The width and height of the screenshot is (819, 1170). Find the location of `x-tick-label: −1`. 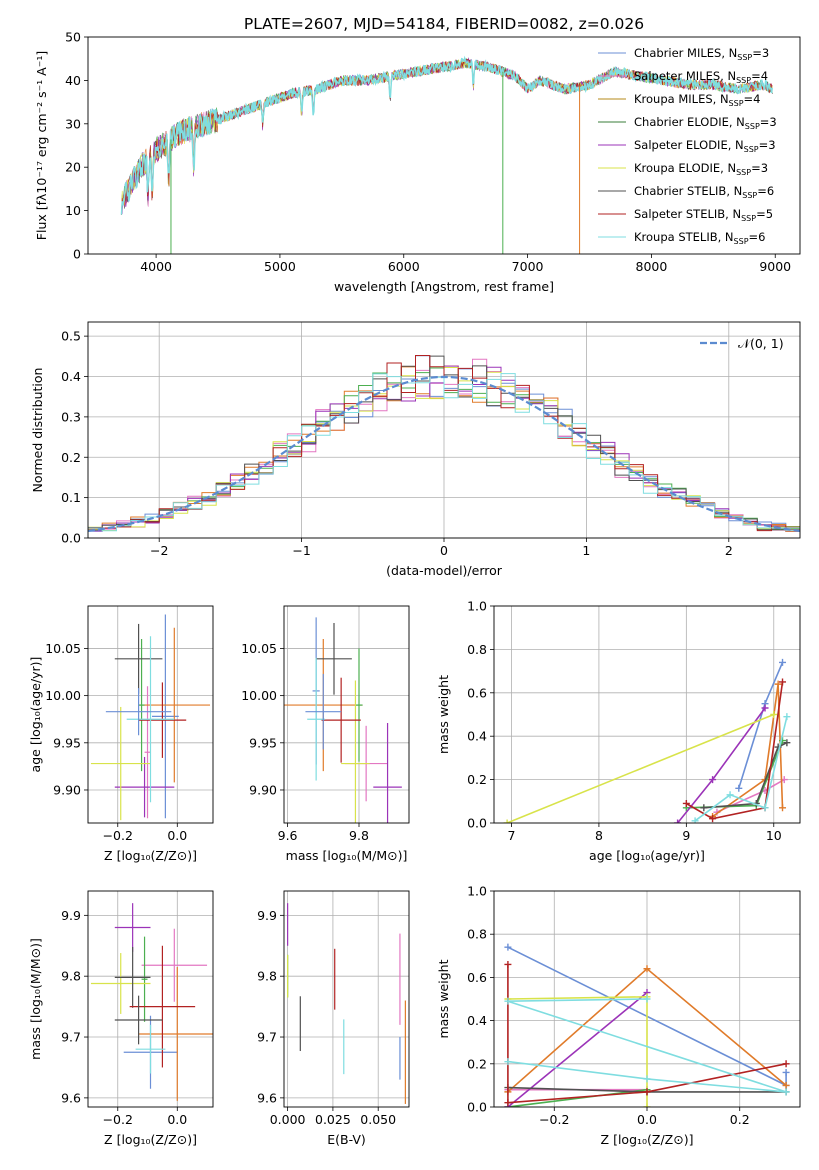

x-tick-label: −1 is located at coordinates (301, 550).